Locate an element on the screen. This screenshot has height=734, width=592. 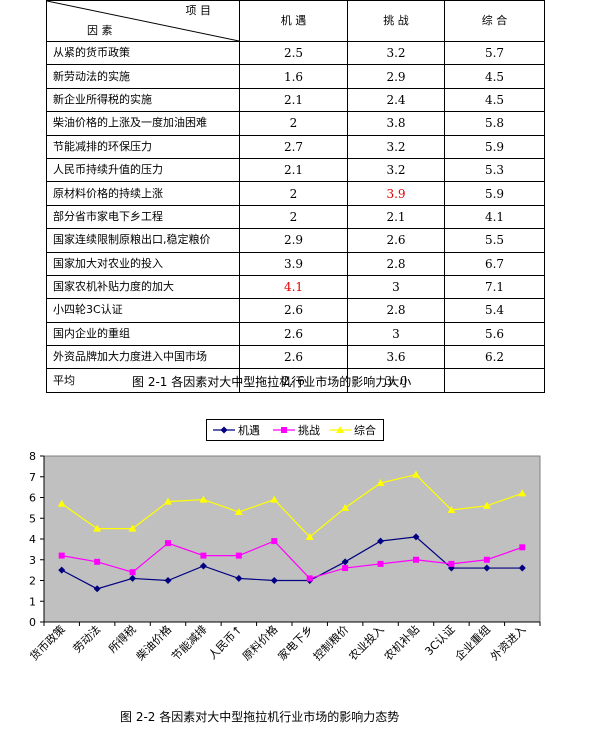
table-row: 小四轮3C认证 2.6 2.8 5.4 is located at coordinates (295, 310).